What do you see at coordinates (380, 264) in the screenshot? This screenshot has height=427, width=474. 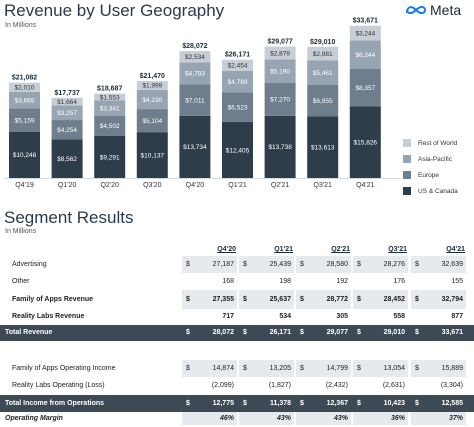 I see `table-cell: $28,276` at bounding box center [380, 264].